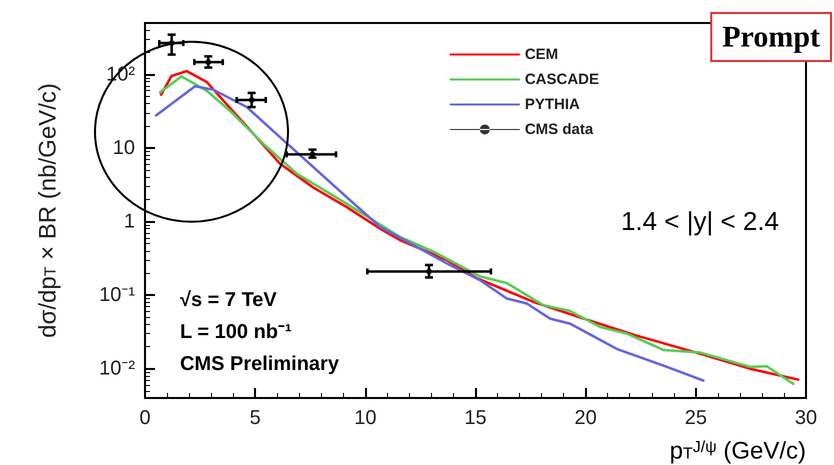 The height and width of the screenshot is (465, 834). What do you see at coordinates (255, 418) in the screenshot?
I see `x-tick-label: 5` at bounding box center [255, 418].